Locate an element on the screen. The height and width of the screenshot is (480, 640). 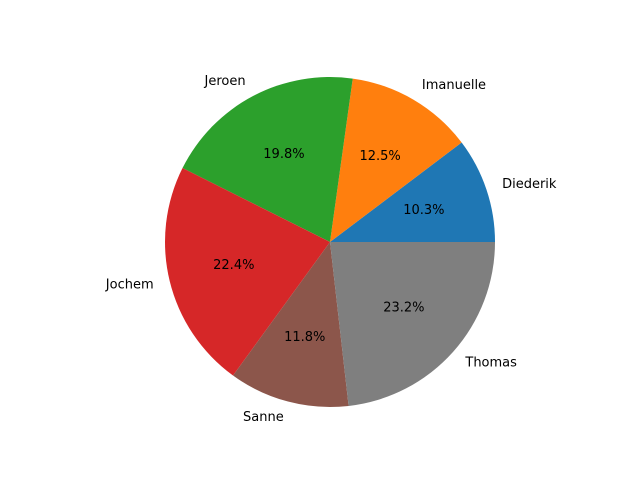
slice-name-label: Jochem is located at coordinates (129, 284).